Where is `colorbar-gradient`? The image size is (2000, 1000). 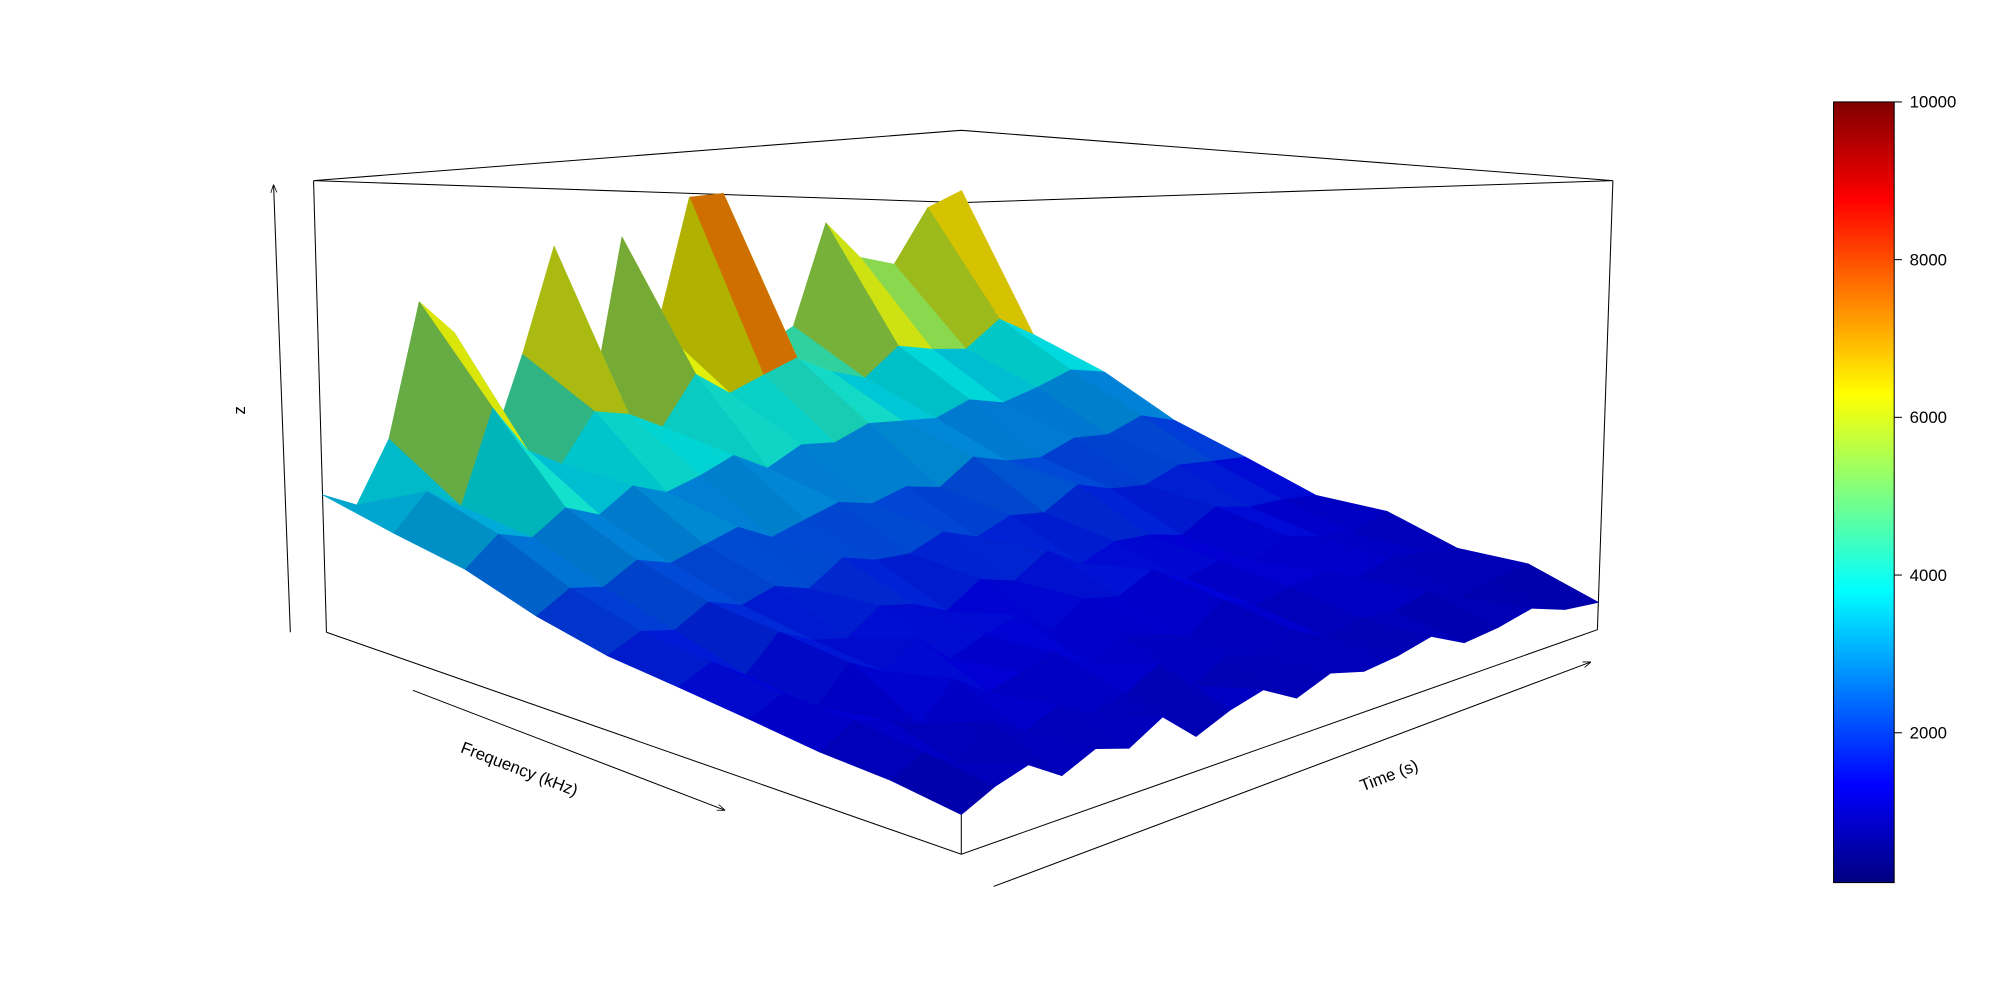
colorbar-gradient is located at coordinates (1864, 492).